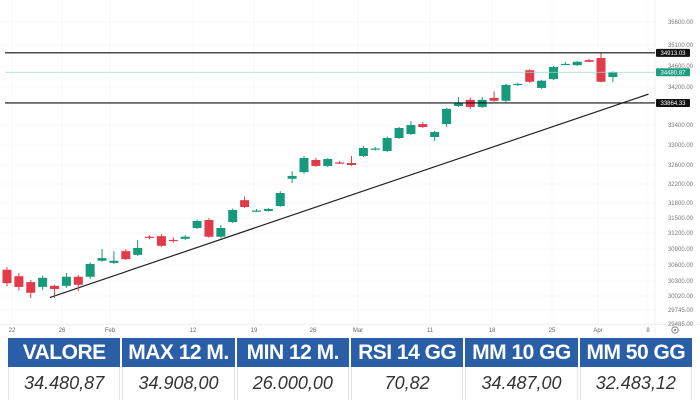 The width and height of the screenshot is (700, 400). I want to click on x-tick-label: Apr, so click(597, 331).